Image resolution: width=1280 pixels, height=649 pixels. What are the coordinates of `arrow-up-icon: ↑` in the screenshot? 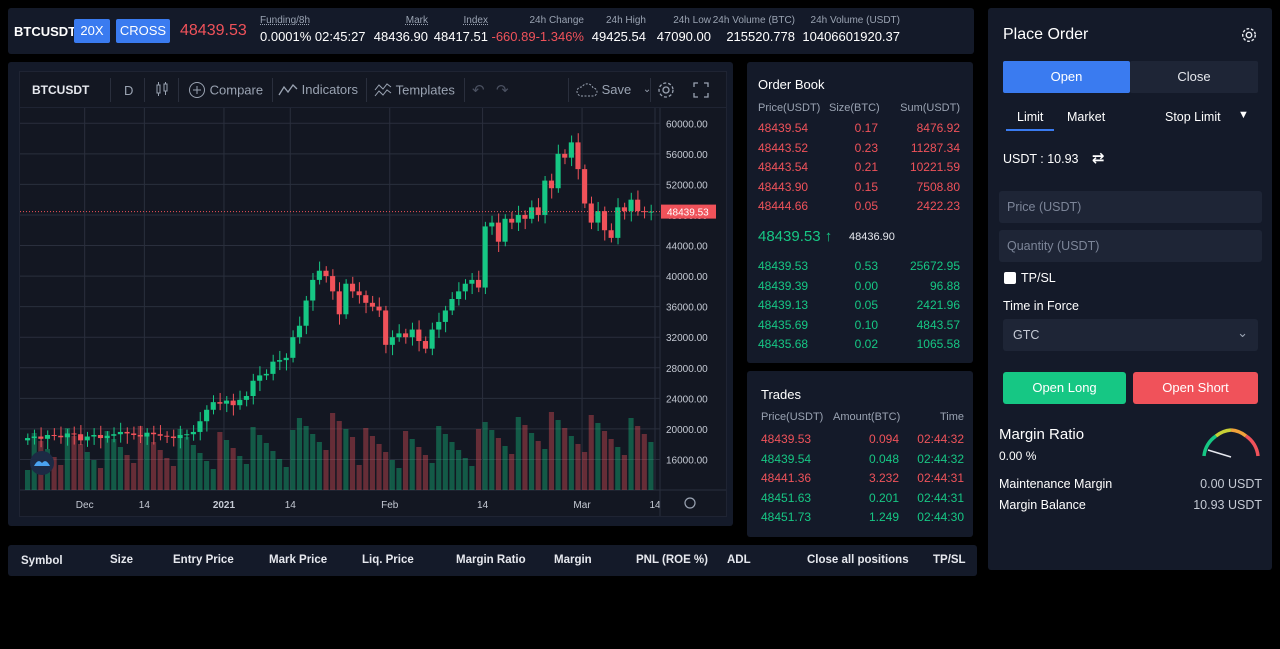 It's located at (828, 236).